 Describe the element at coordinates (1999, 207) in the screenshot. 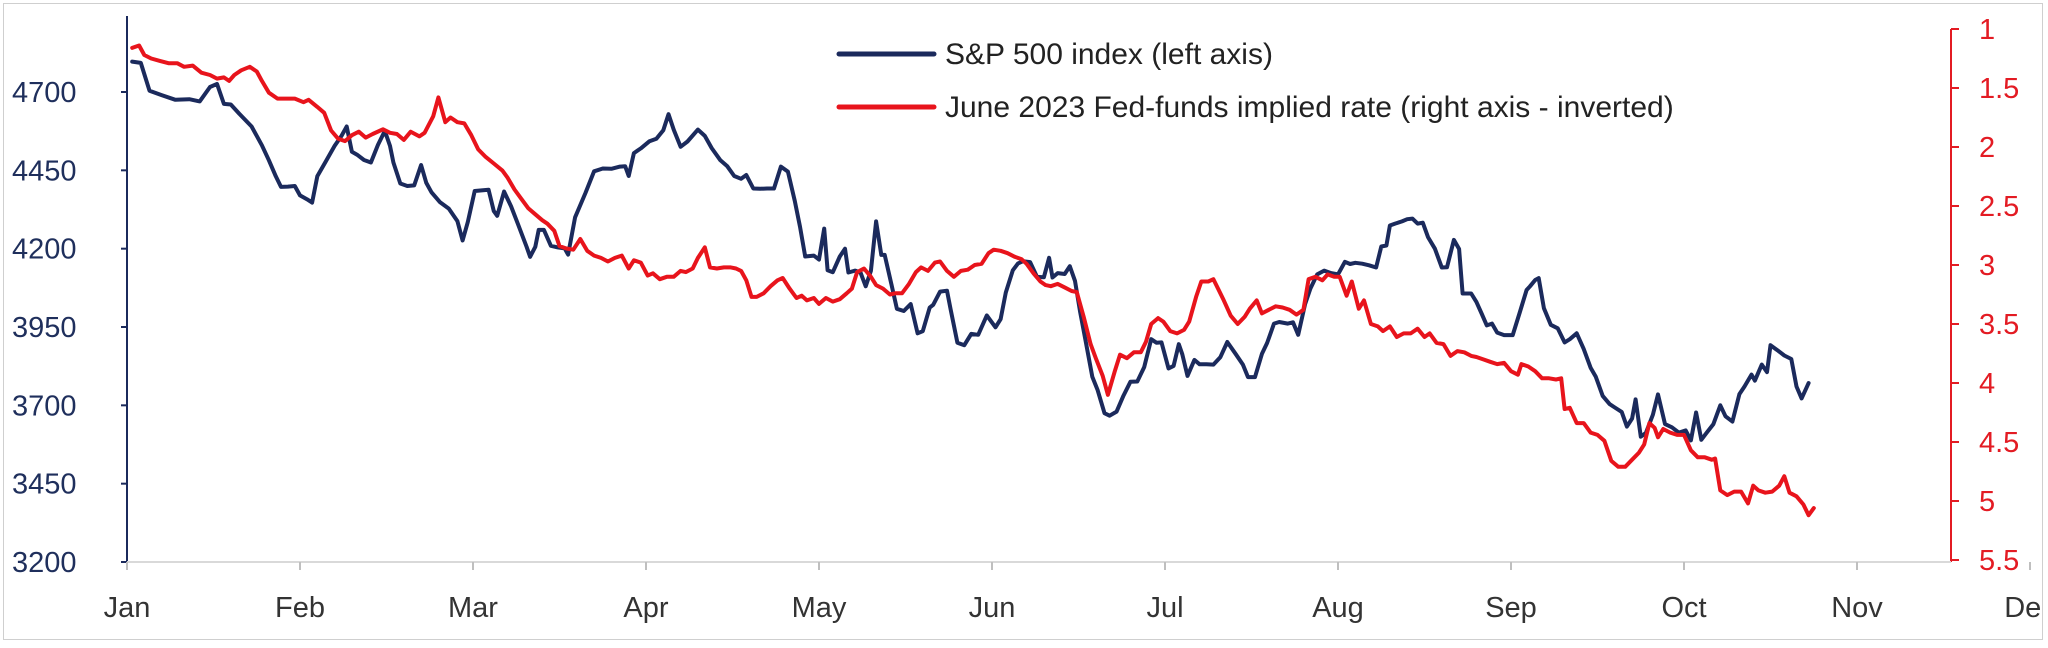

I see `right-tick-label: 2.5` at that location.